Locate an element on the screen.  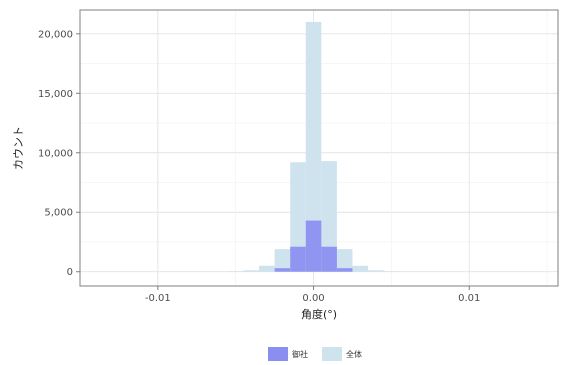
legend-label-gosha: 御社 is located at coordinates (300, 354).